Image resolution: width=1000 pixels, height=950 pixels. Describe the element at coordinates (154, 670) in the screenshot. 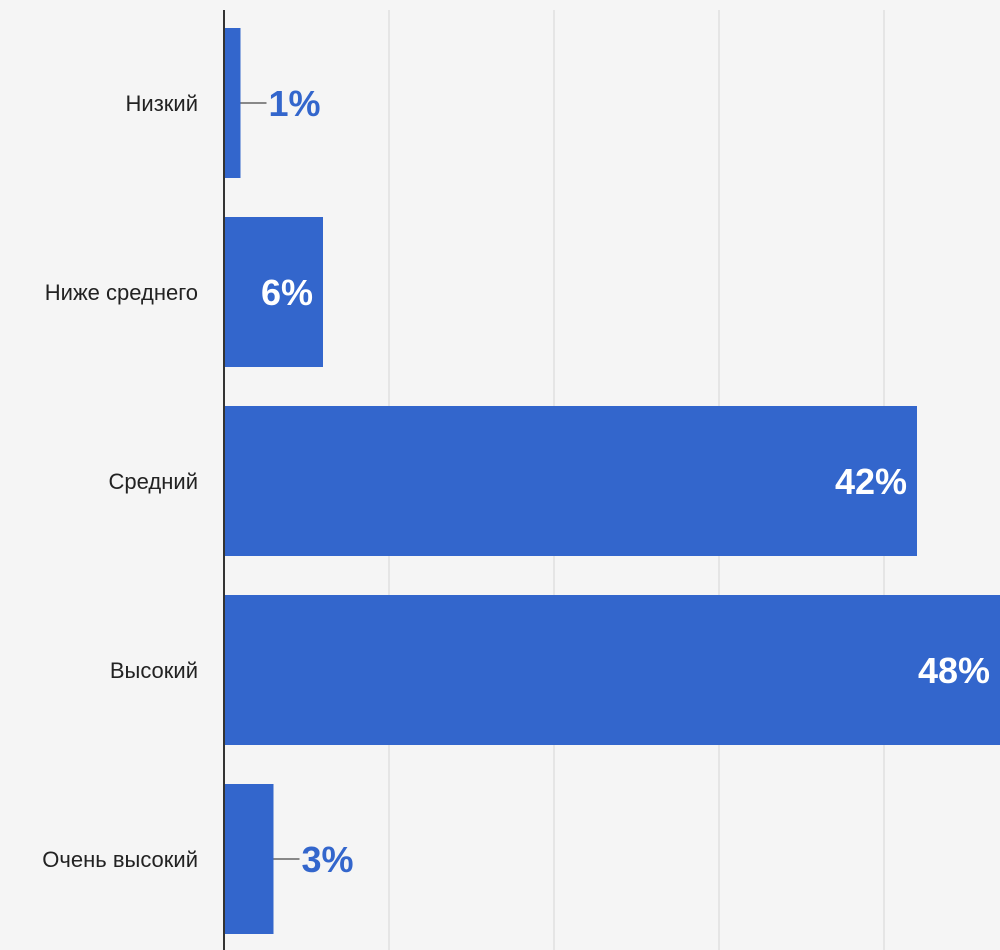

I see `category-label-3: Высокий` at that location.